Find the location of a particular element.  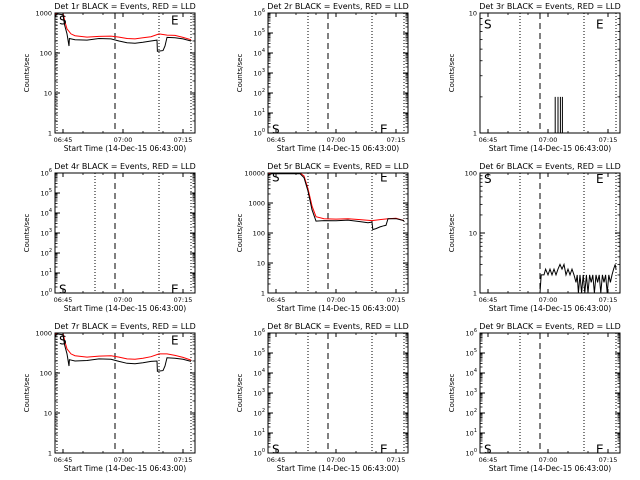

panel-title: Det 7r BLACK = Events, RED = LLD is located at coordinates (125, 326).